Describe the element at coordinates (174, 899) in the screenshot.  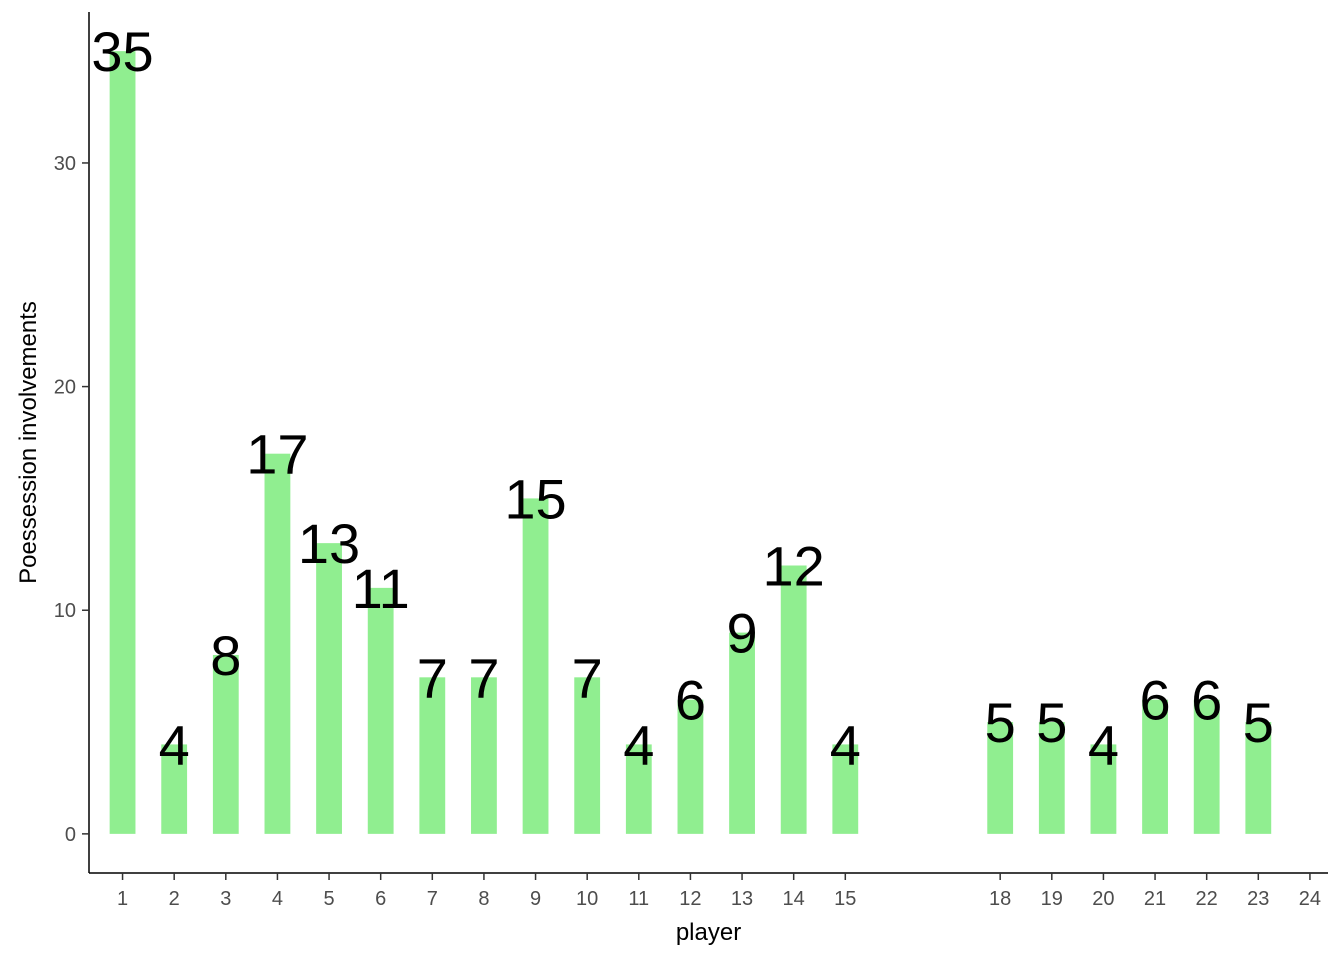
I see `x-tick-label-2: 2` at that location.